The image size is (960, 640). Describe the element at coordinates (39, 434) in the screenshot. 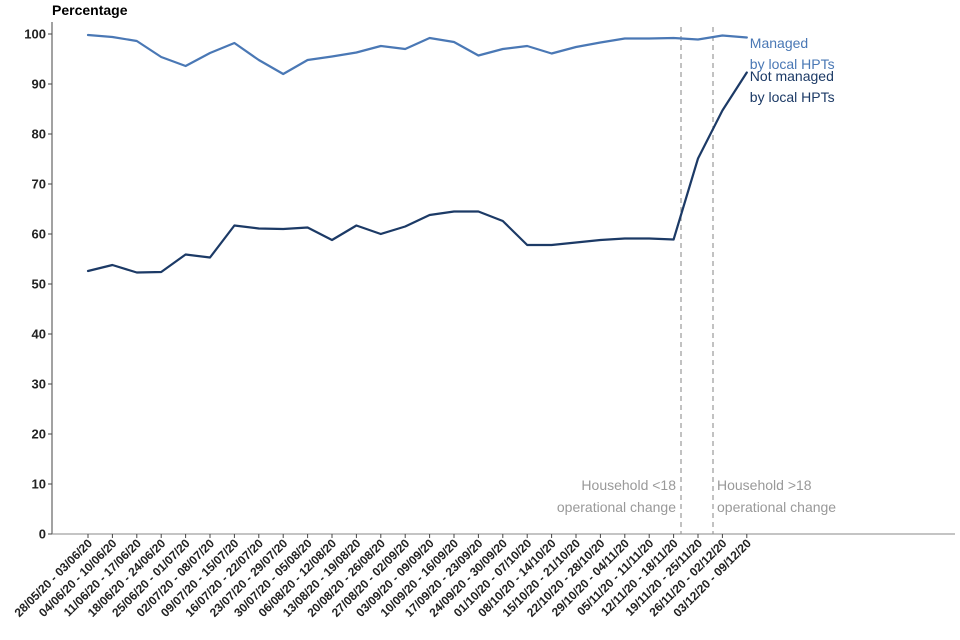

I see `y-tick-label: 20` at that location.